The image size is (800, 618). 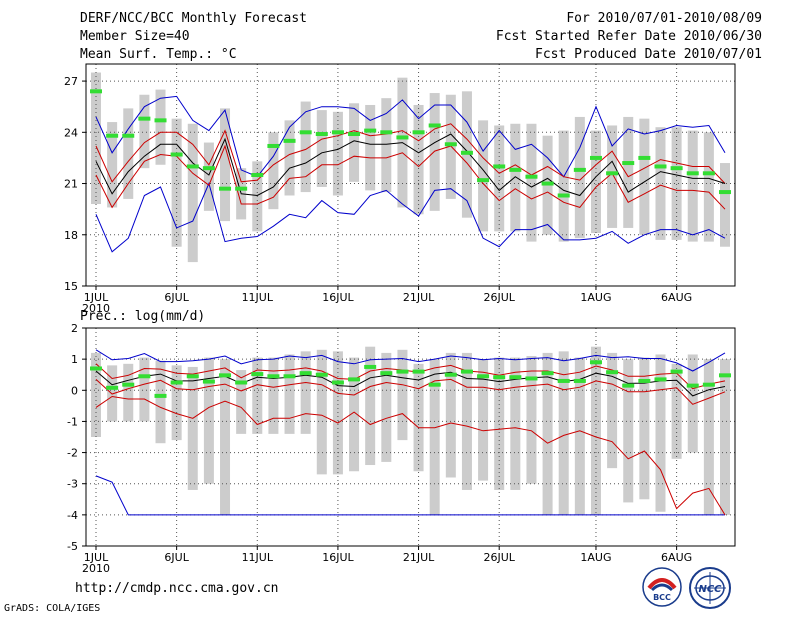 What do you see at coordinates (96, 557) in the screenshot?
I see `p2-xtick-label: 1JUL` at bounding box center [96, 557].